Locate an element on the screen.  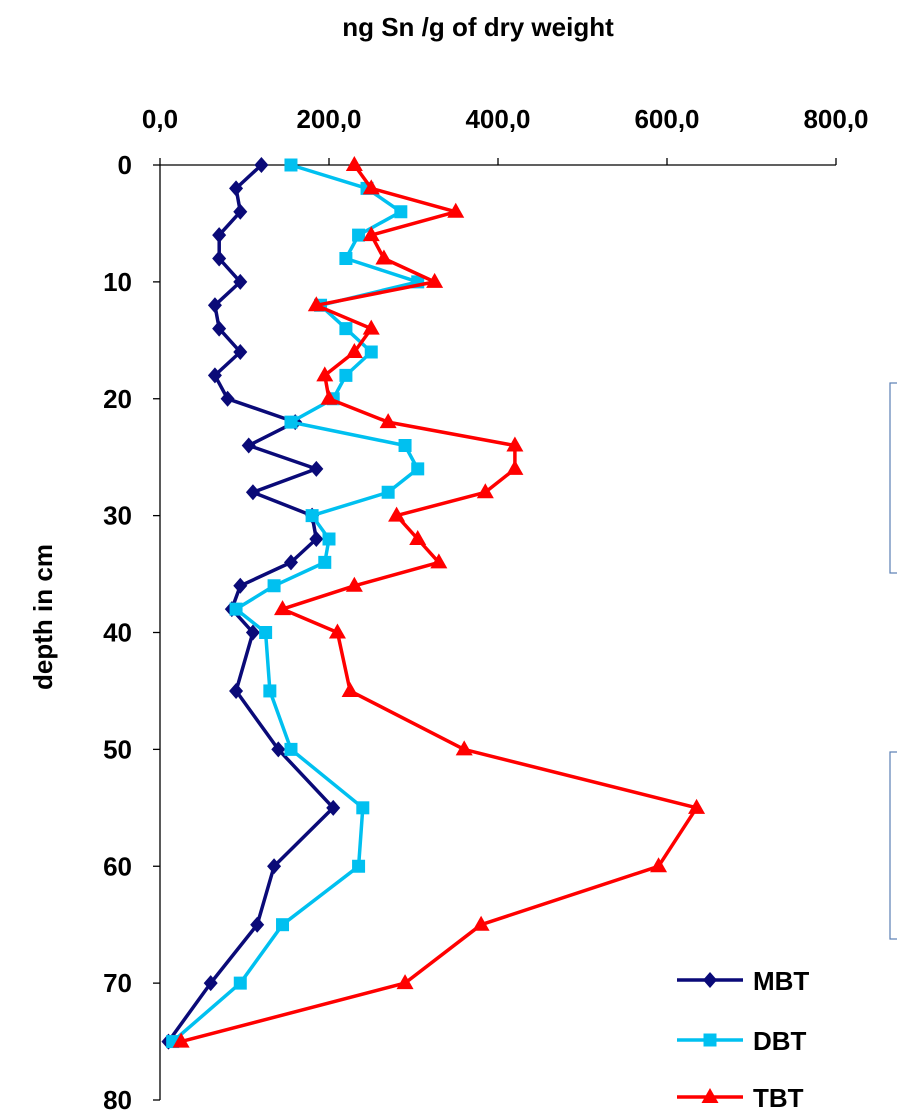
legend: MBT DBT TBT is located at coordinates (743, 1039).